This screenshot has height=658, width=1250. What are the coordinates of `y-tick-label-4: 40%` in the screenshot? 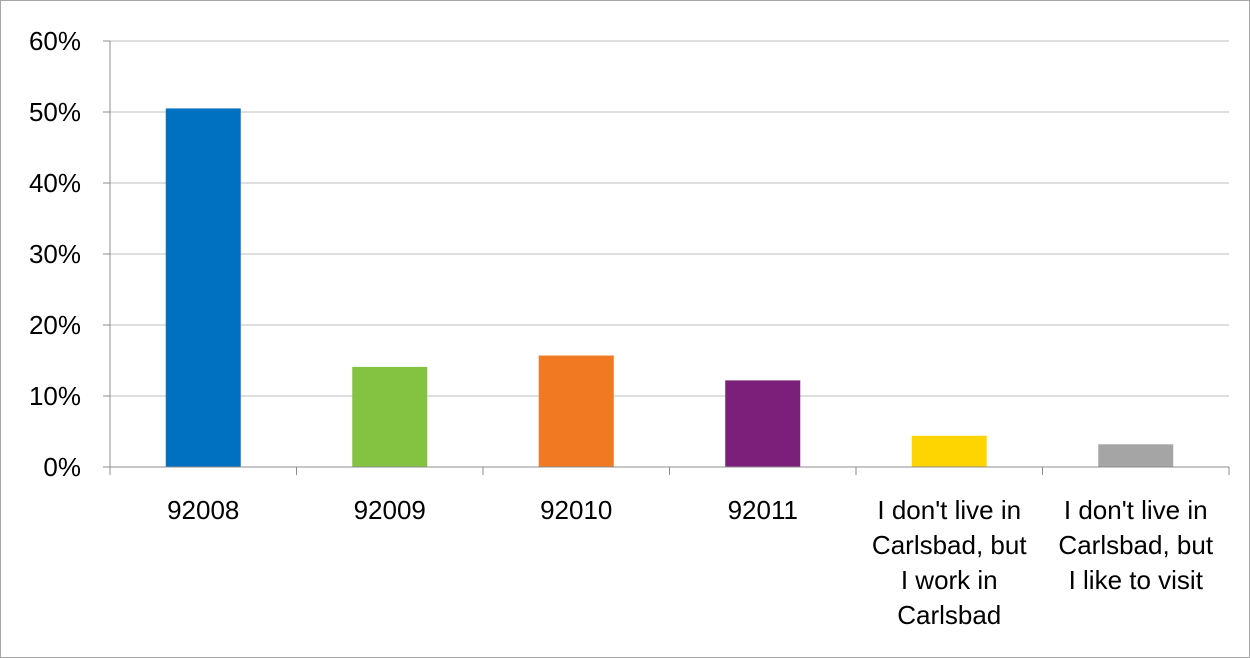 It's located at (55, 183).